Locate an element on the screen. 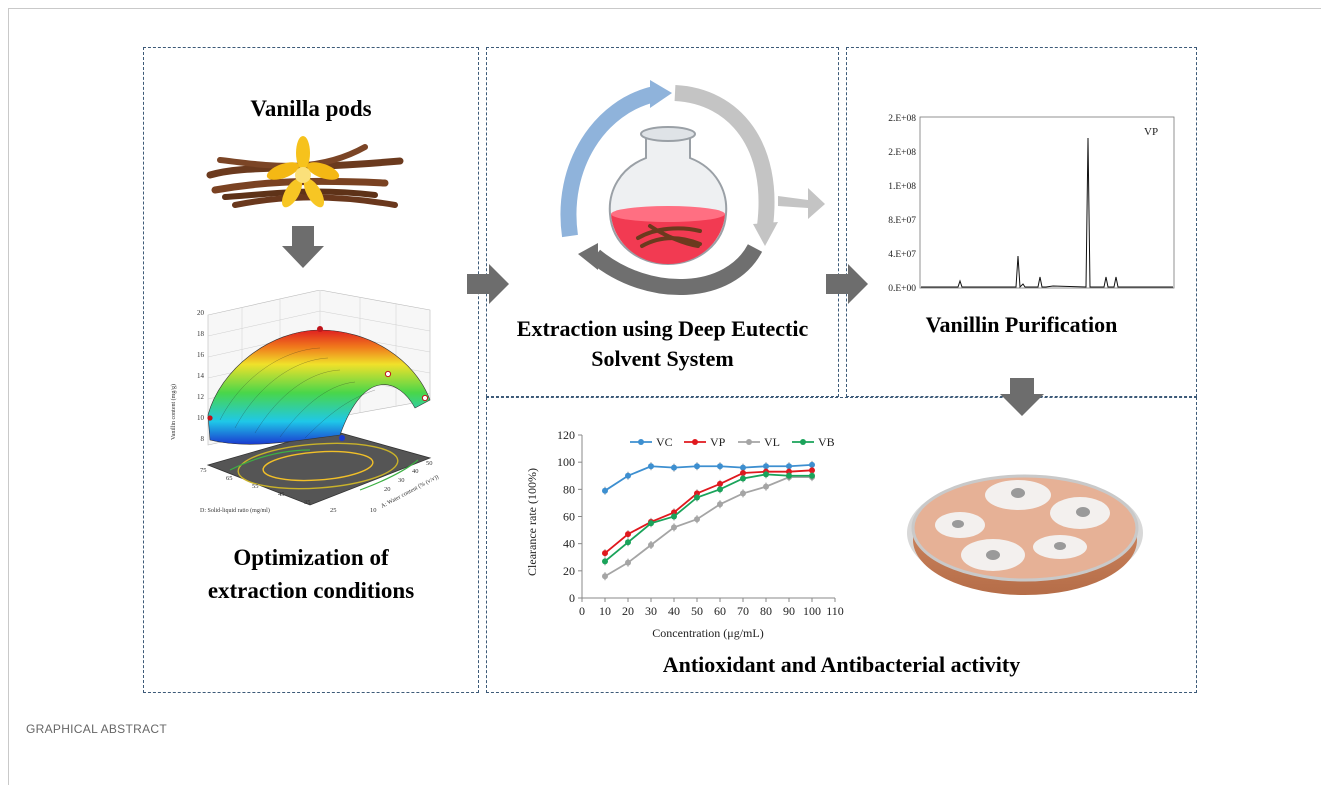 Image resolution: width=1321 pixels, height=785 pixels. chart-x-tick-label: 0 is located at coordinates (582, 611).